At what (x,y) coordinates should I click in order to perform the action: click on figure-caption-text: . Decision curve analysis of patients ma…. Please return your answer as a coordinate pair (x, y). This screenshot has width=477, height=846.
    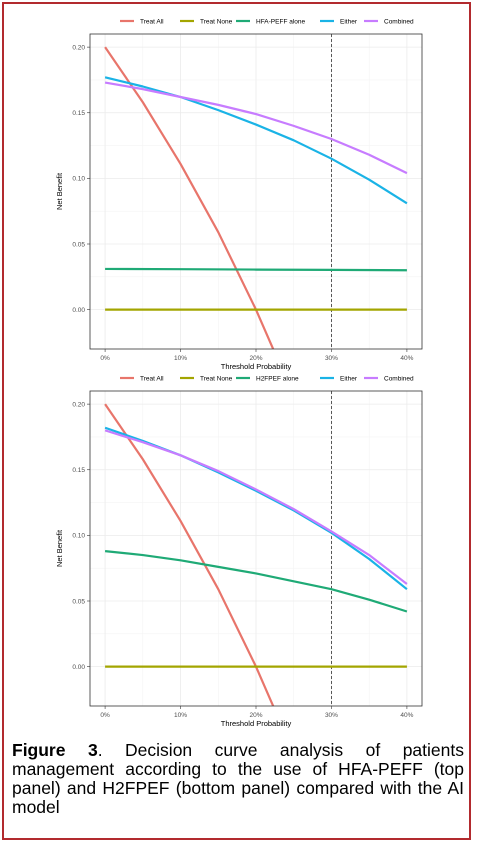
    Looking at the image, I should click on (238, 778).